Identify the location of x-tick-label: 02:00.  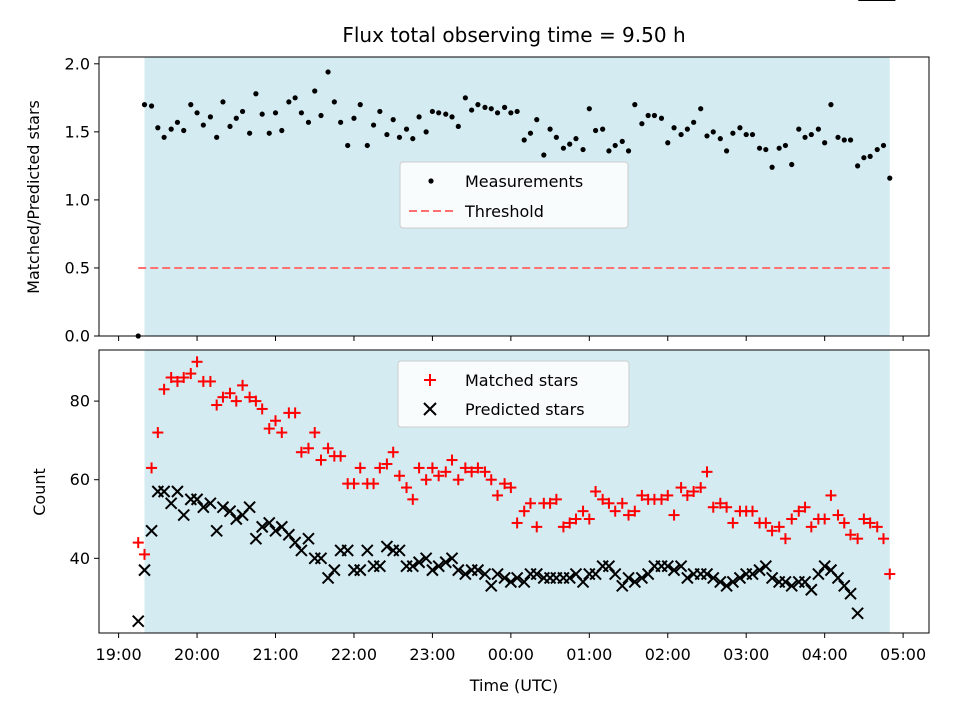
(668, 654).